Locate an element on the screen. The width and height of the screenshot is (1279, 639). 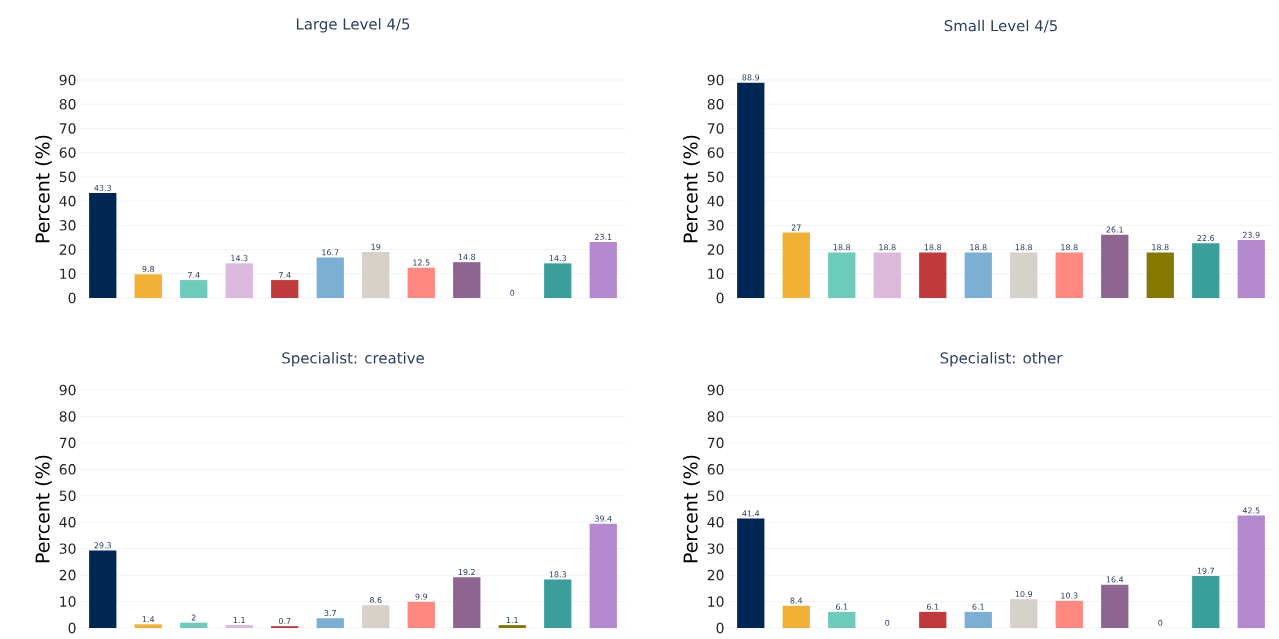
chart-title: Small Level 4/5 is located at coordinates (1000, 26).